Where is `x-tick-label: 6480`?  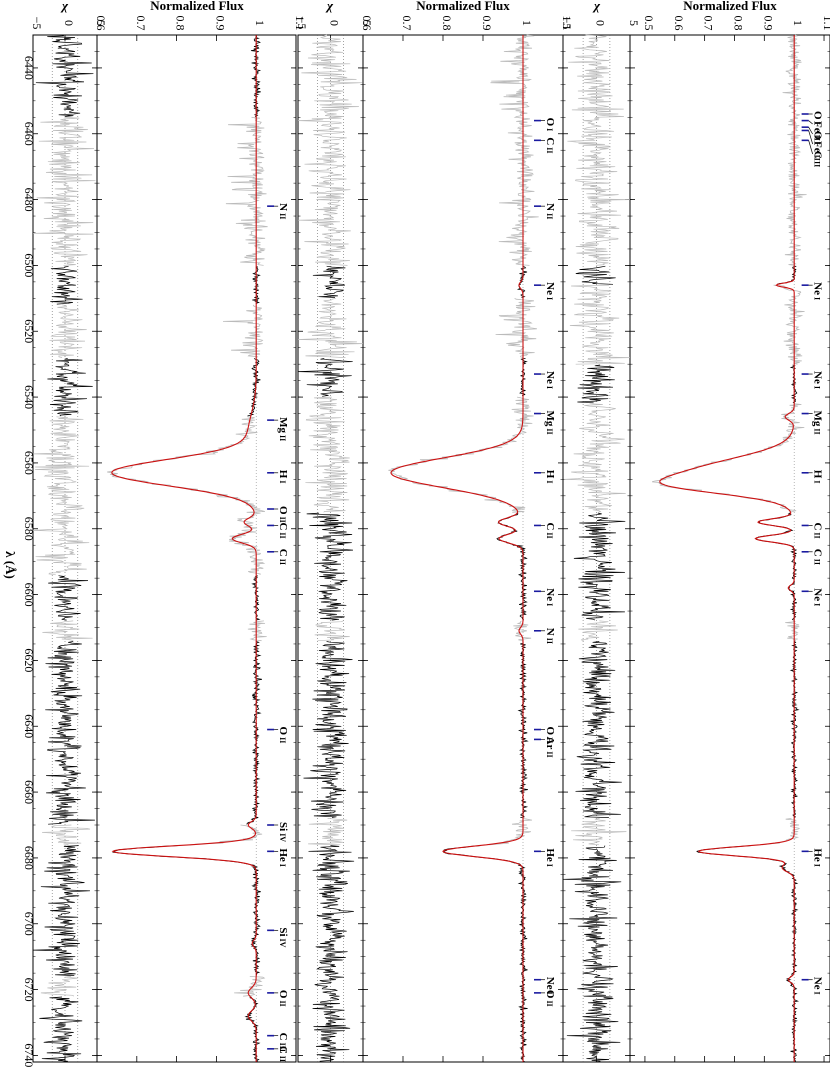 x-tick-label: 6480 is located at coordinates (29, 200).